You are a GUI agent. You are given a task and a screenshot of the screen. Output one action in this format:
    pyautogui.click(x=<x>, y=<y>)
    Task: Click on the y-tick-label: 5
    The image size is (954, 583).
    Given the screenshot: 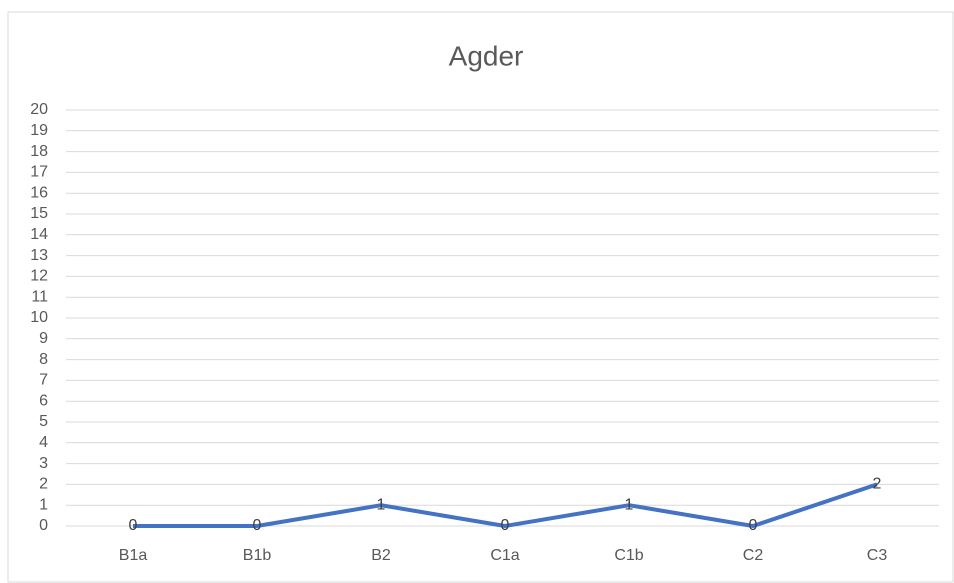 What is the action you would take?
    pyautogui.click(x=43, y=421)
    